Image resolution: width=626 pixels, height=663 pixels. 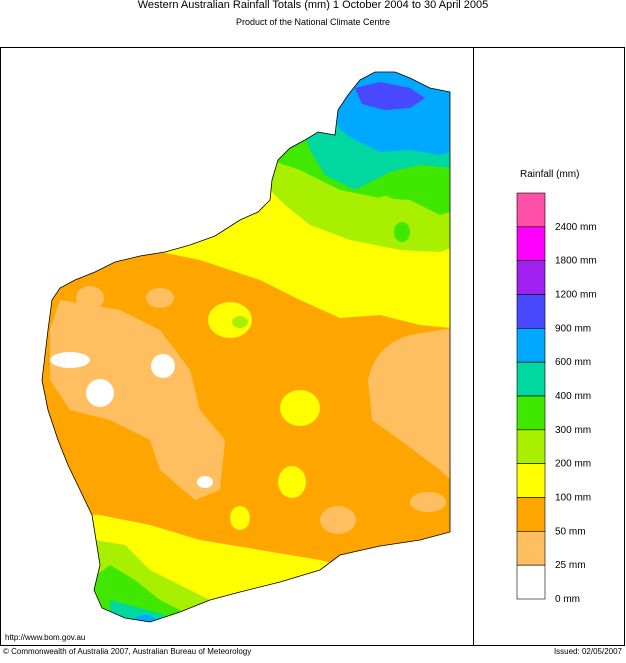 I want to click on legend-title: Rainfall (mm), so click(x=549, y=174).